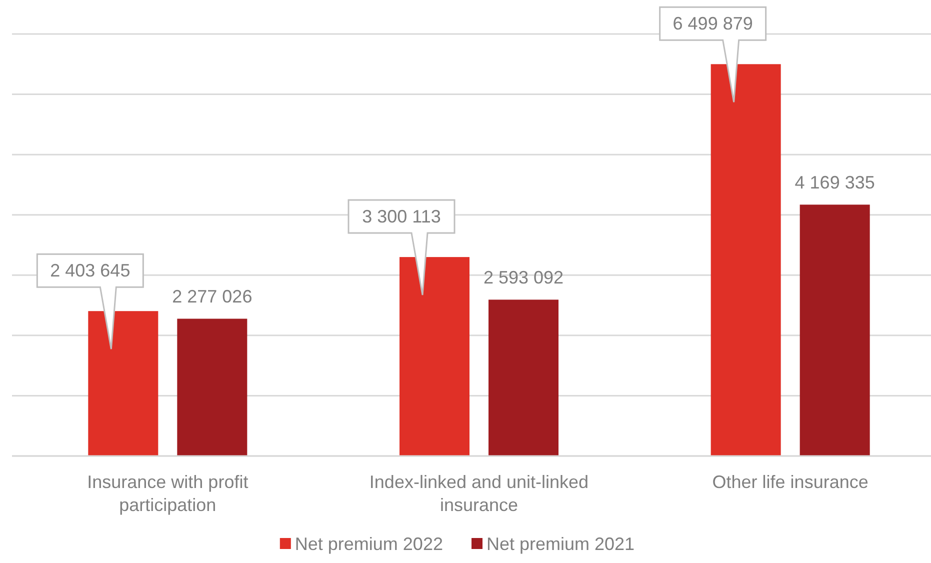 This screenshot has height=563, width=931. Describe the element at coordinates (790, 482) in the screenshot. I see `x-tick-label: Other life insurance` at that location.